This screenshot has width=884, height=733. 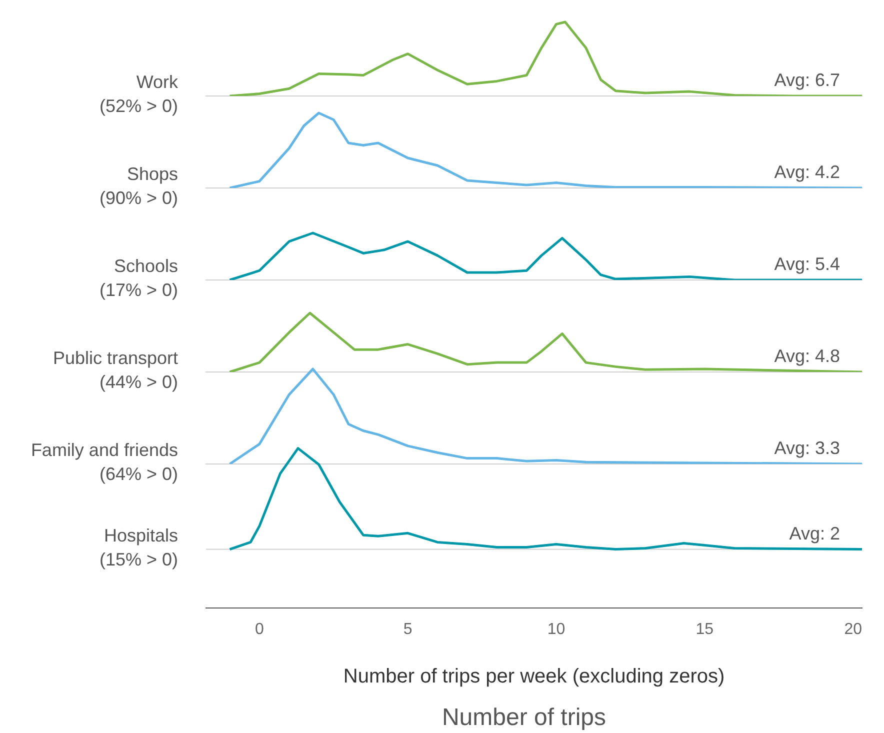 What do you see at coordinates (534, 677) in the screenshot?
I see `x-axis-title: Number of trips per week (excluding zeros)` at bounding box center [534, 677].